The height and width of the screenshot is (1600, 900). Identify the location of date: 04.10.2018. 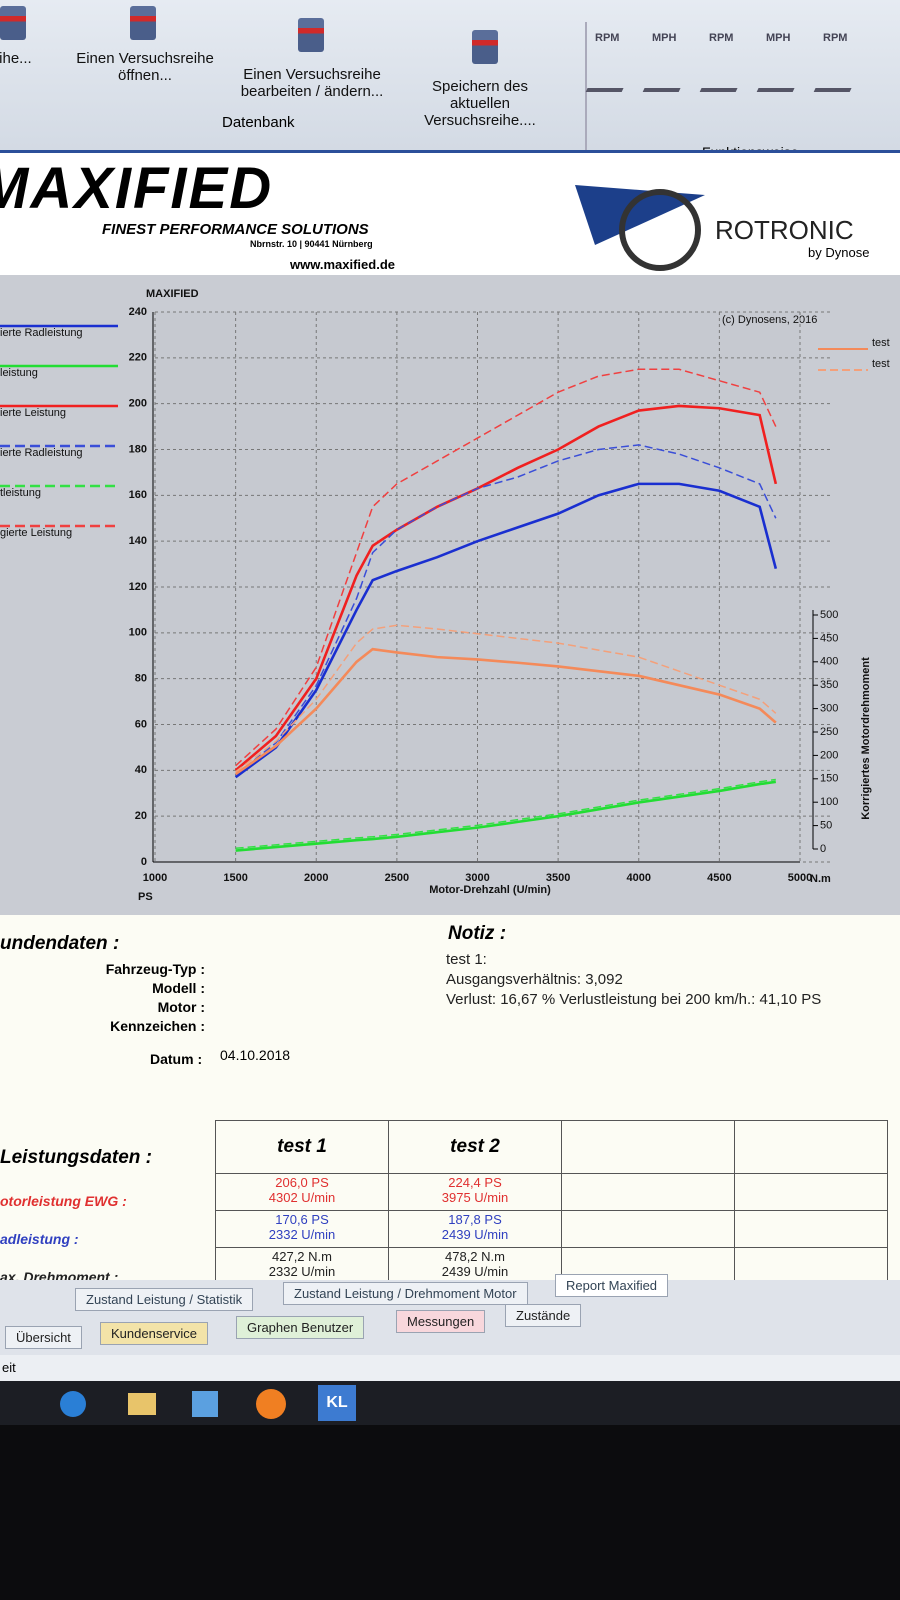
(255, 1055).